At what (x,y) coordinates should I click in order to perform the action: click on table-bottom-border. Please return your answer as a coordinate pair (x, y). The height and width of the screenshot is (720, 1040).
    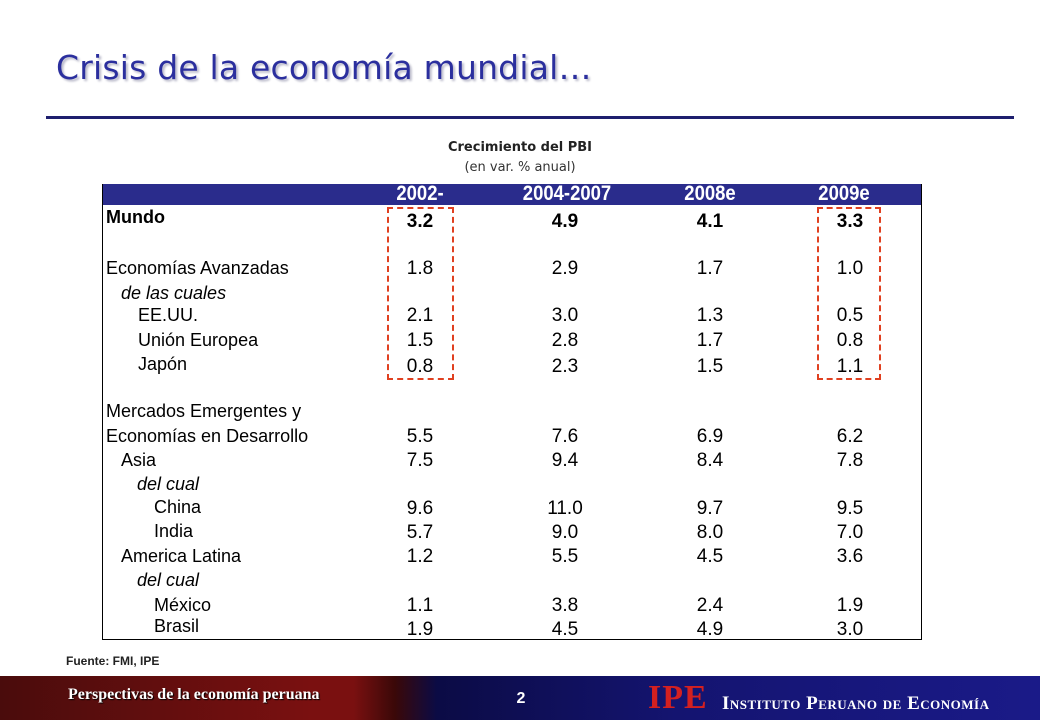
    Looking at the image, I should click on (512, 639).